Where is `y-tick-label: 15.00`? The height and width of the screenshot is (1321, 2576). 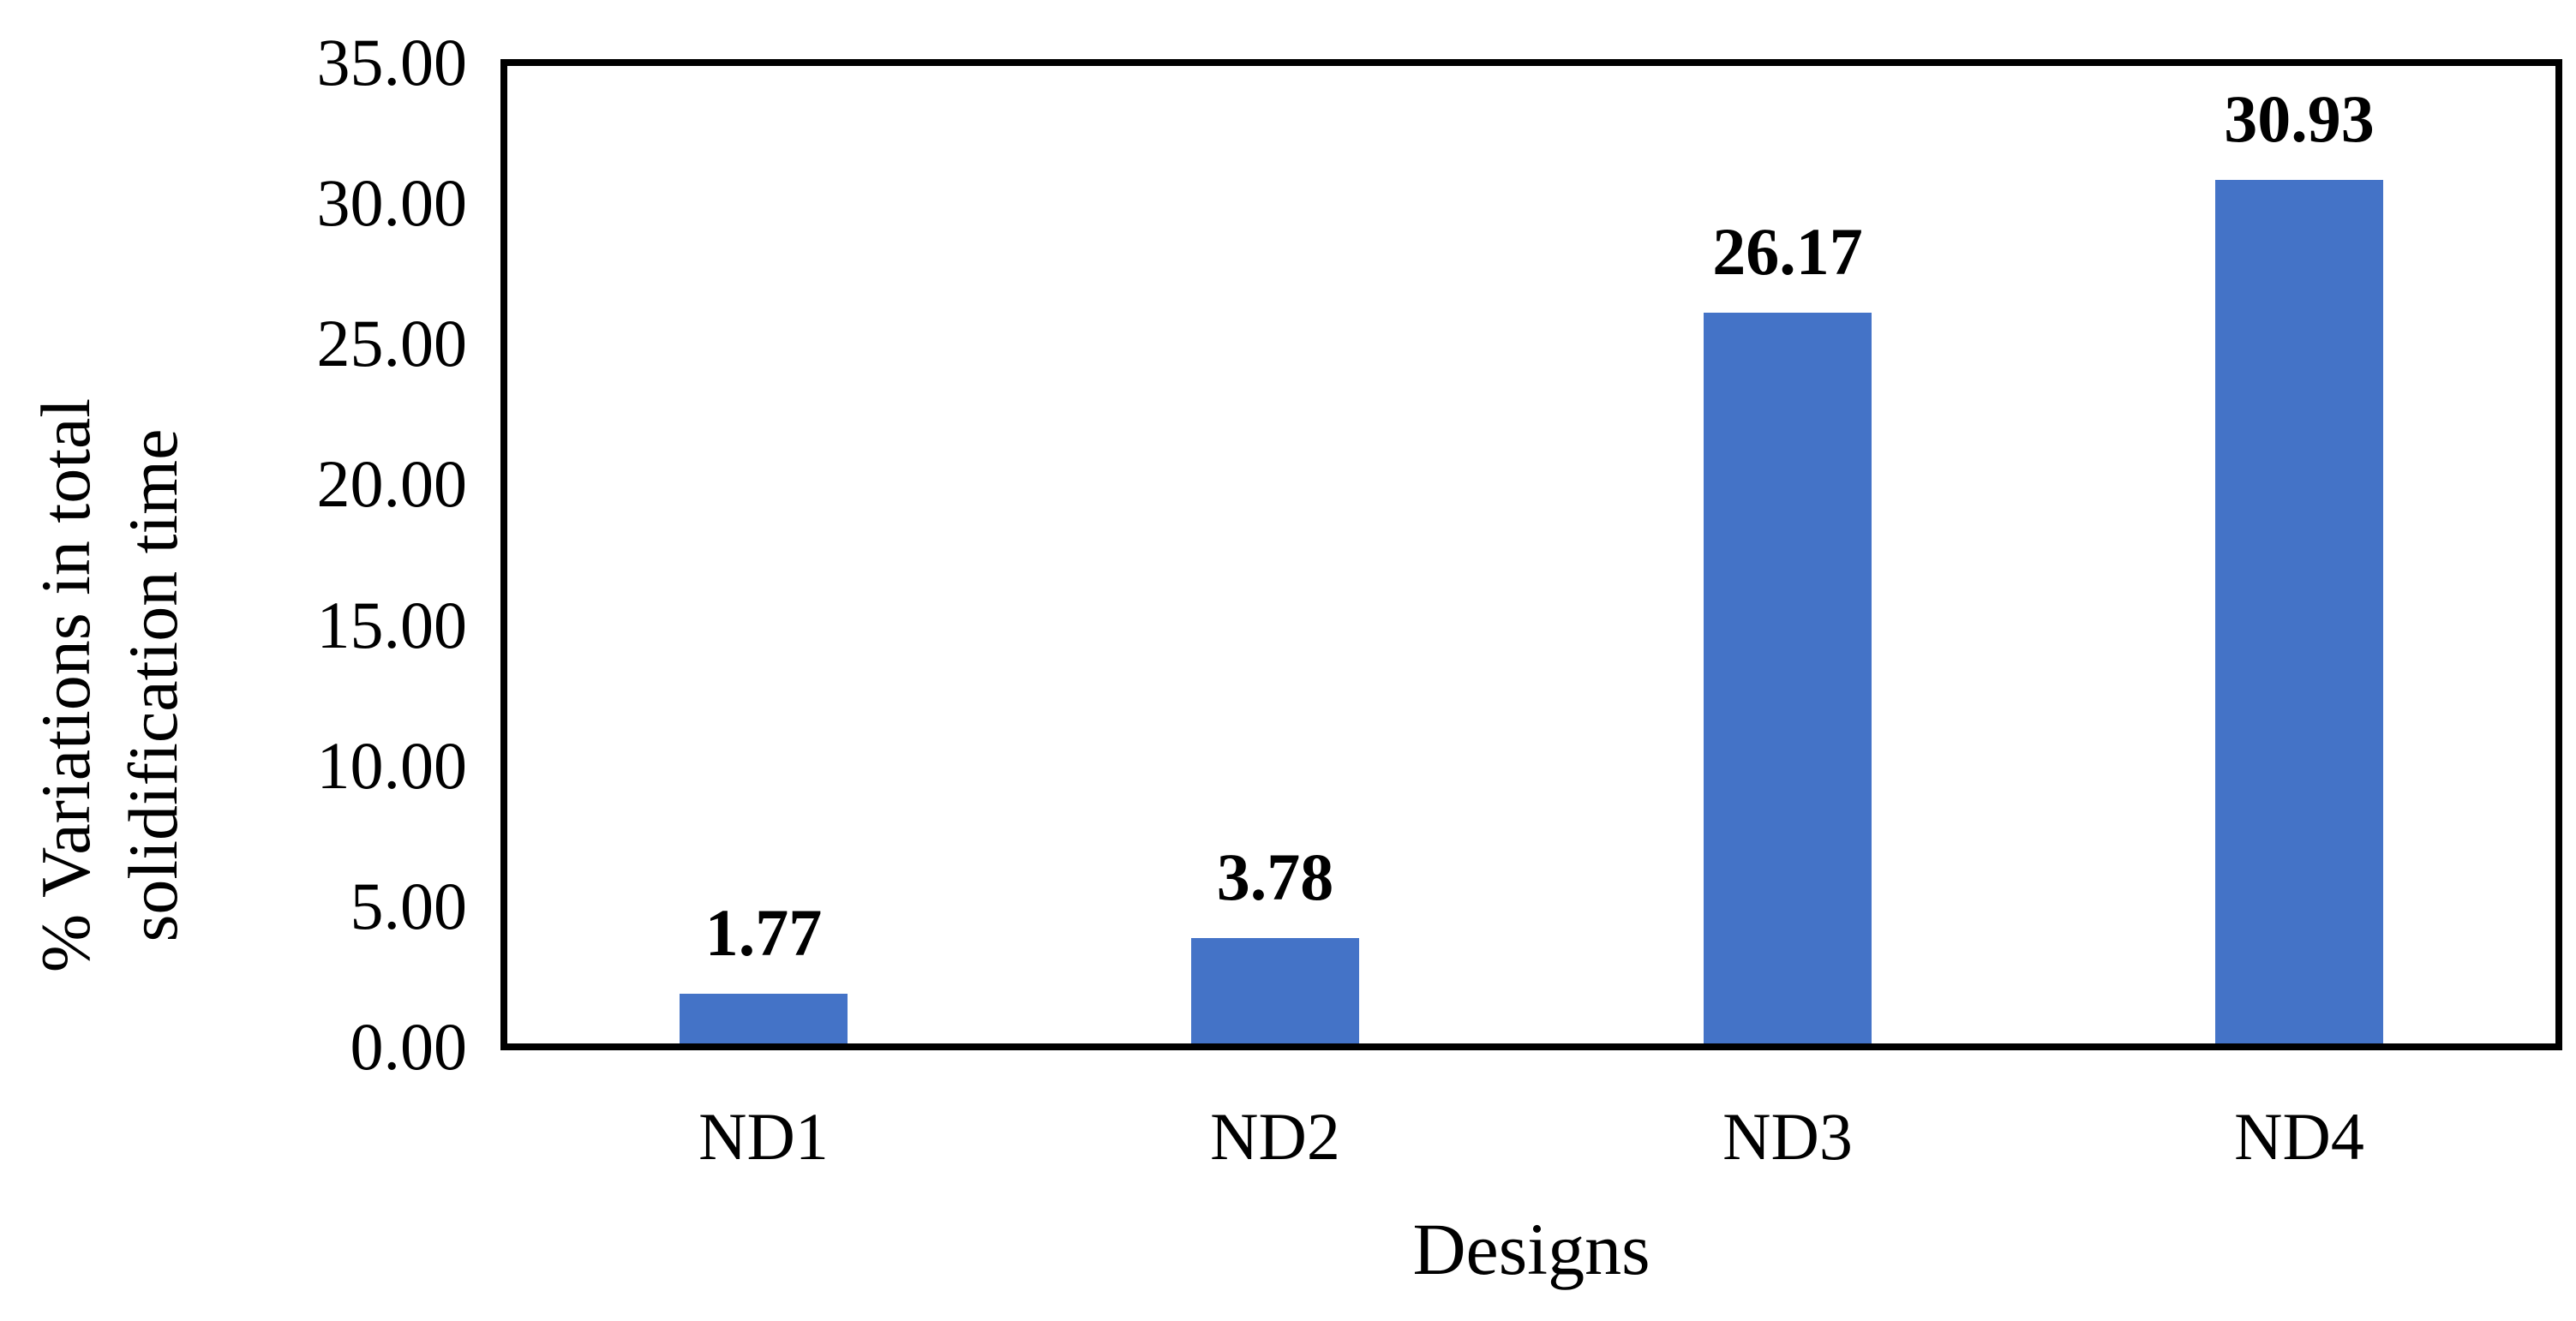 y-tick-label: 15.00 is located at coordinates (392, 624).